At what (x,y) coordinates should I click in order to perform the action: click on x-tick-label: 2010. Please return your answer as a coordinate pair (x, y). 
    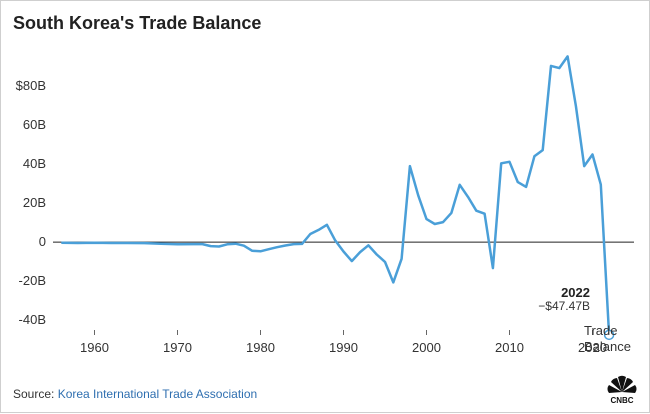
    Looking at the image, I should click on (509, 347).